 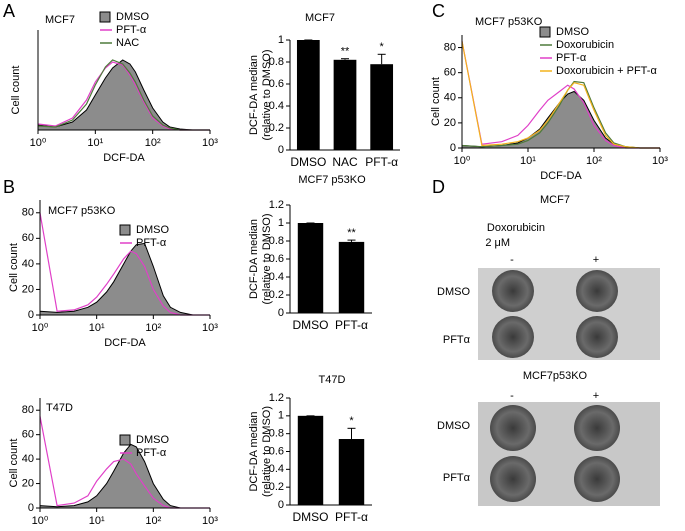 I want to click on treatment-label: Doxorubicin, so click(x=516, y=228).